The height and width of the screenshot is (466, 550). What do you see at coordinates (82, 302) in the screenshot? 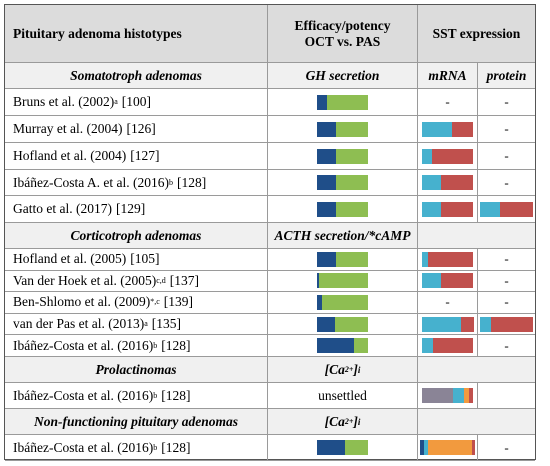
I see `study-author: Ben-Shlomo et al. (2009)` at bounding box center [82, 302].